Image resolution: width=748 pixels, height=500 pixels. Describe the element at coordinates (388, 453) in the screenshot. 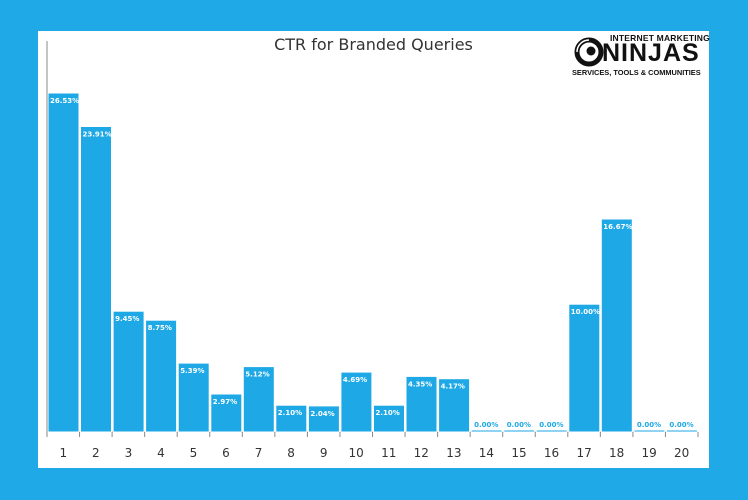

I see `x-tick-label-11: 11` at that location.